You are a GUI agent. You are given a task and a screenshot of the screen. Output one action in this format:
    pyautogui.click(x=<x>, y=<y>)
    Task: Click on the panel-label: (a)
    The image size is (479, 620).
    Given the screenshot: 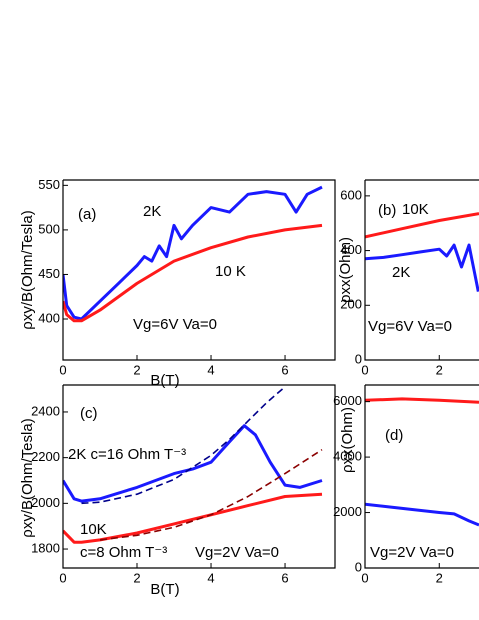 What is the action you would take?
    pyautogui.click(x=87, y=214)
    